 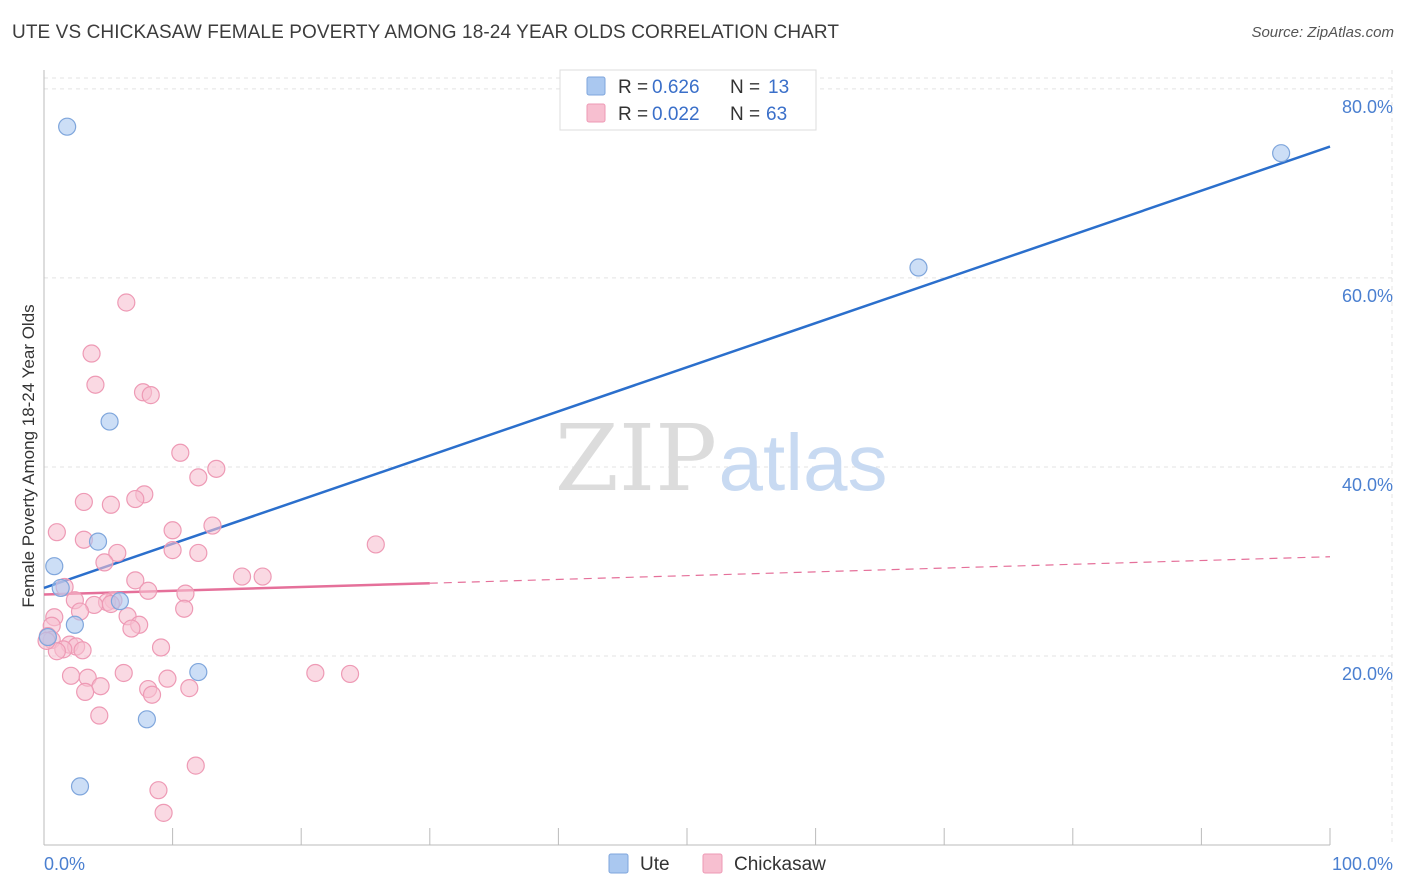 I want to click on chickasaw-trend-line, so click(x=236, y=588).